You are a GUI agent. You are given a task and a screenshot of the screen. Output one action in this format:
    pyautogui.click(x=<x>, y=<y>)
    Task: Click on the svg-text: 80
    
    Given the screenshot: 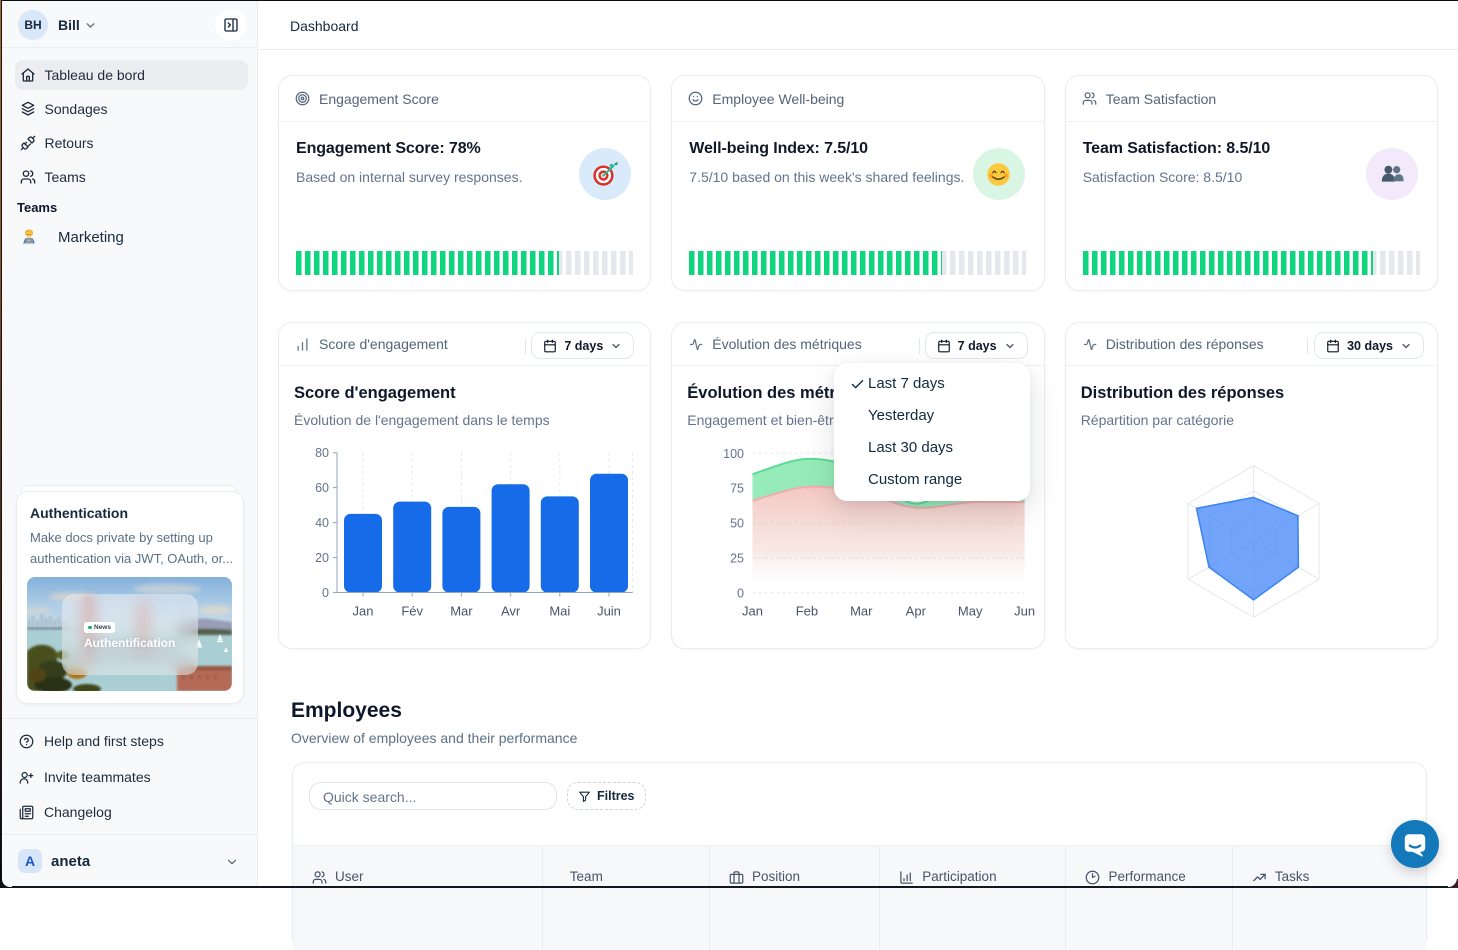 What is the action you would take?
    pyautogui.click(x=322, y=453)
    